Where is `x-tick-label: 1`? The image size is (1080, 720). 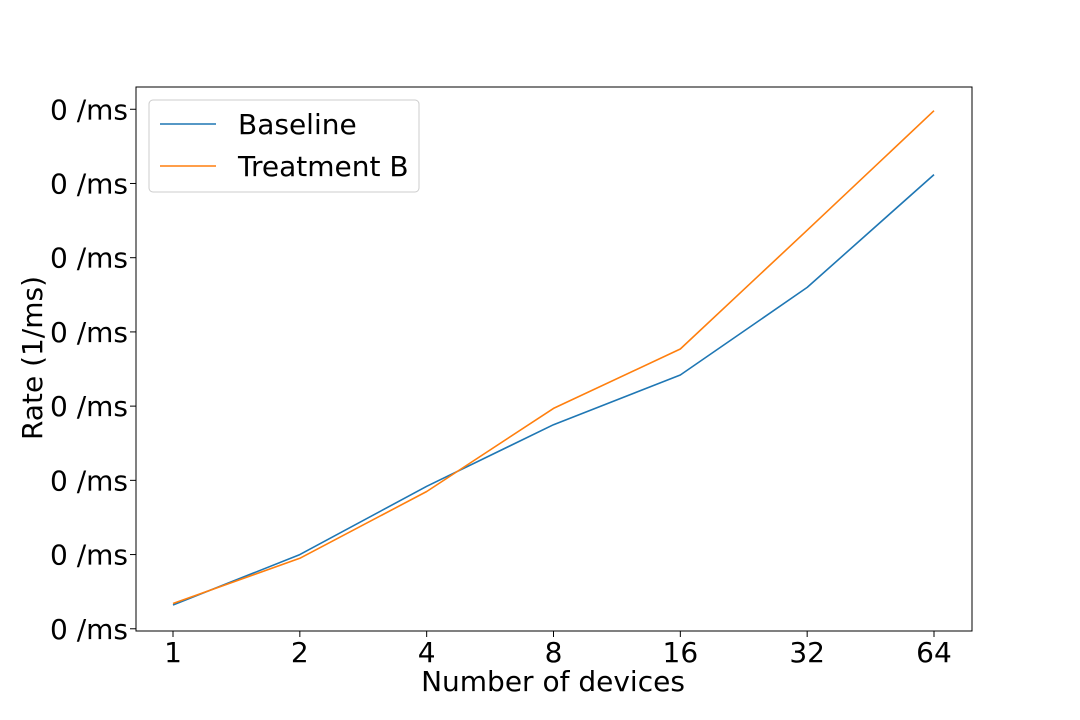
x-tick-label: 1 is located at coordinates (173, 652).